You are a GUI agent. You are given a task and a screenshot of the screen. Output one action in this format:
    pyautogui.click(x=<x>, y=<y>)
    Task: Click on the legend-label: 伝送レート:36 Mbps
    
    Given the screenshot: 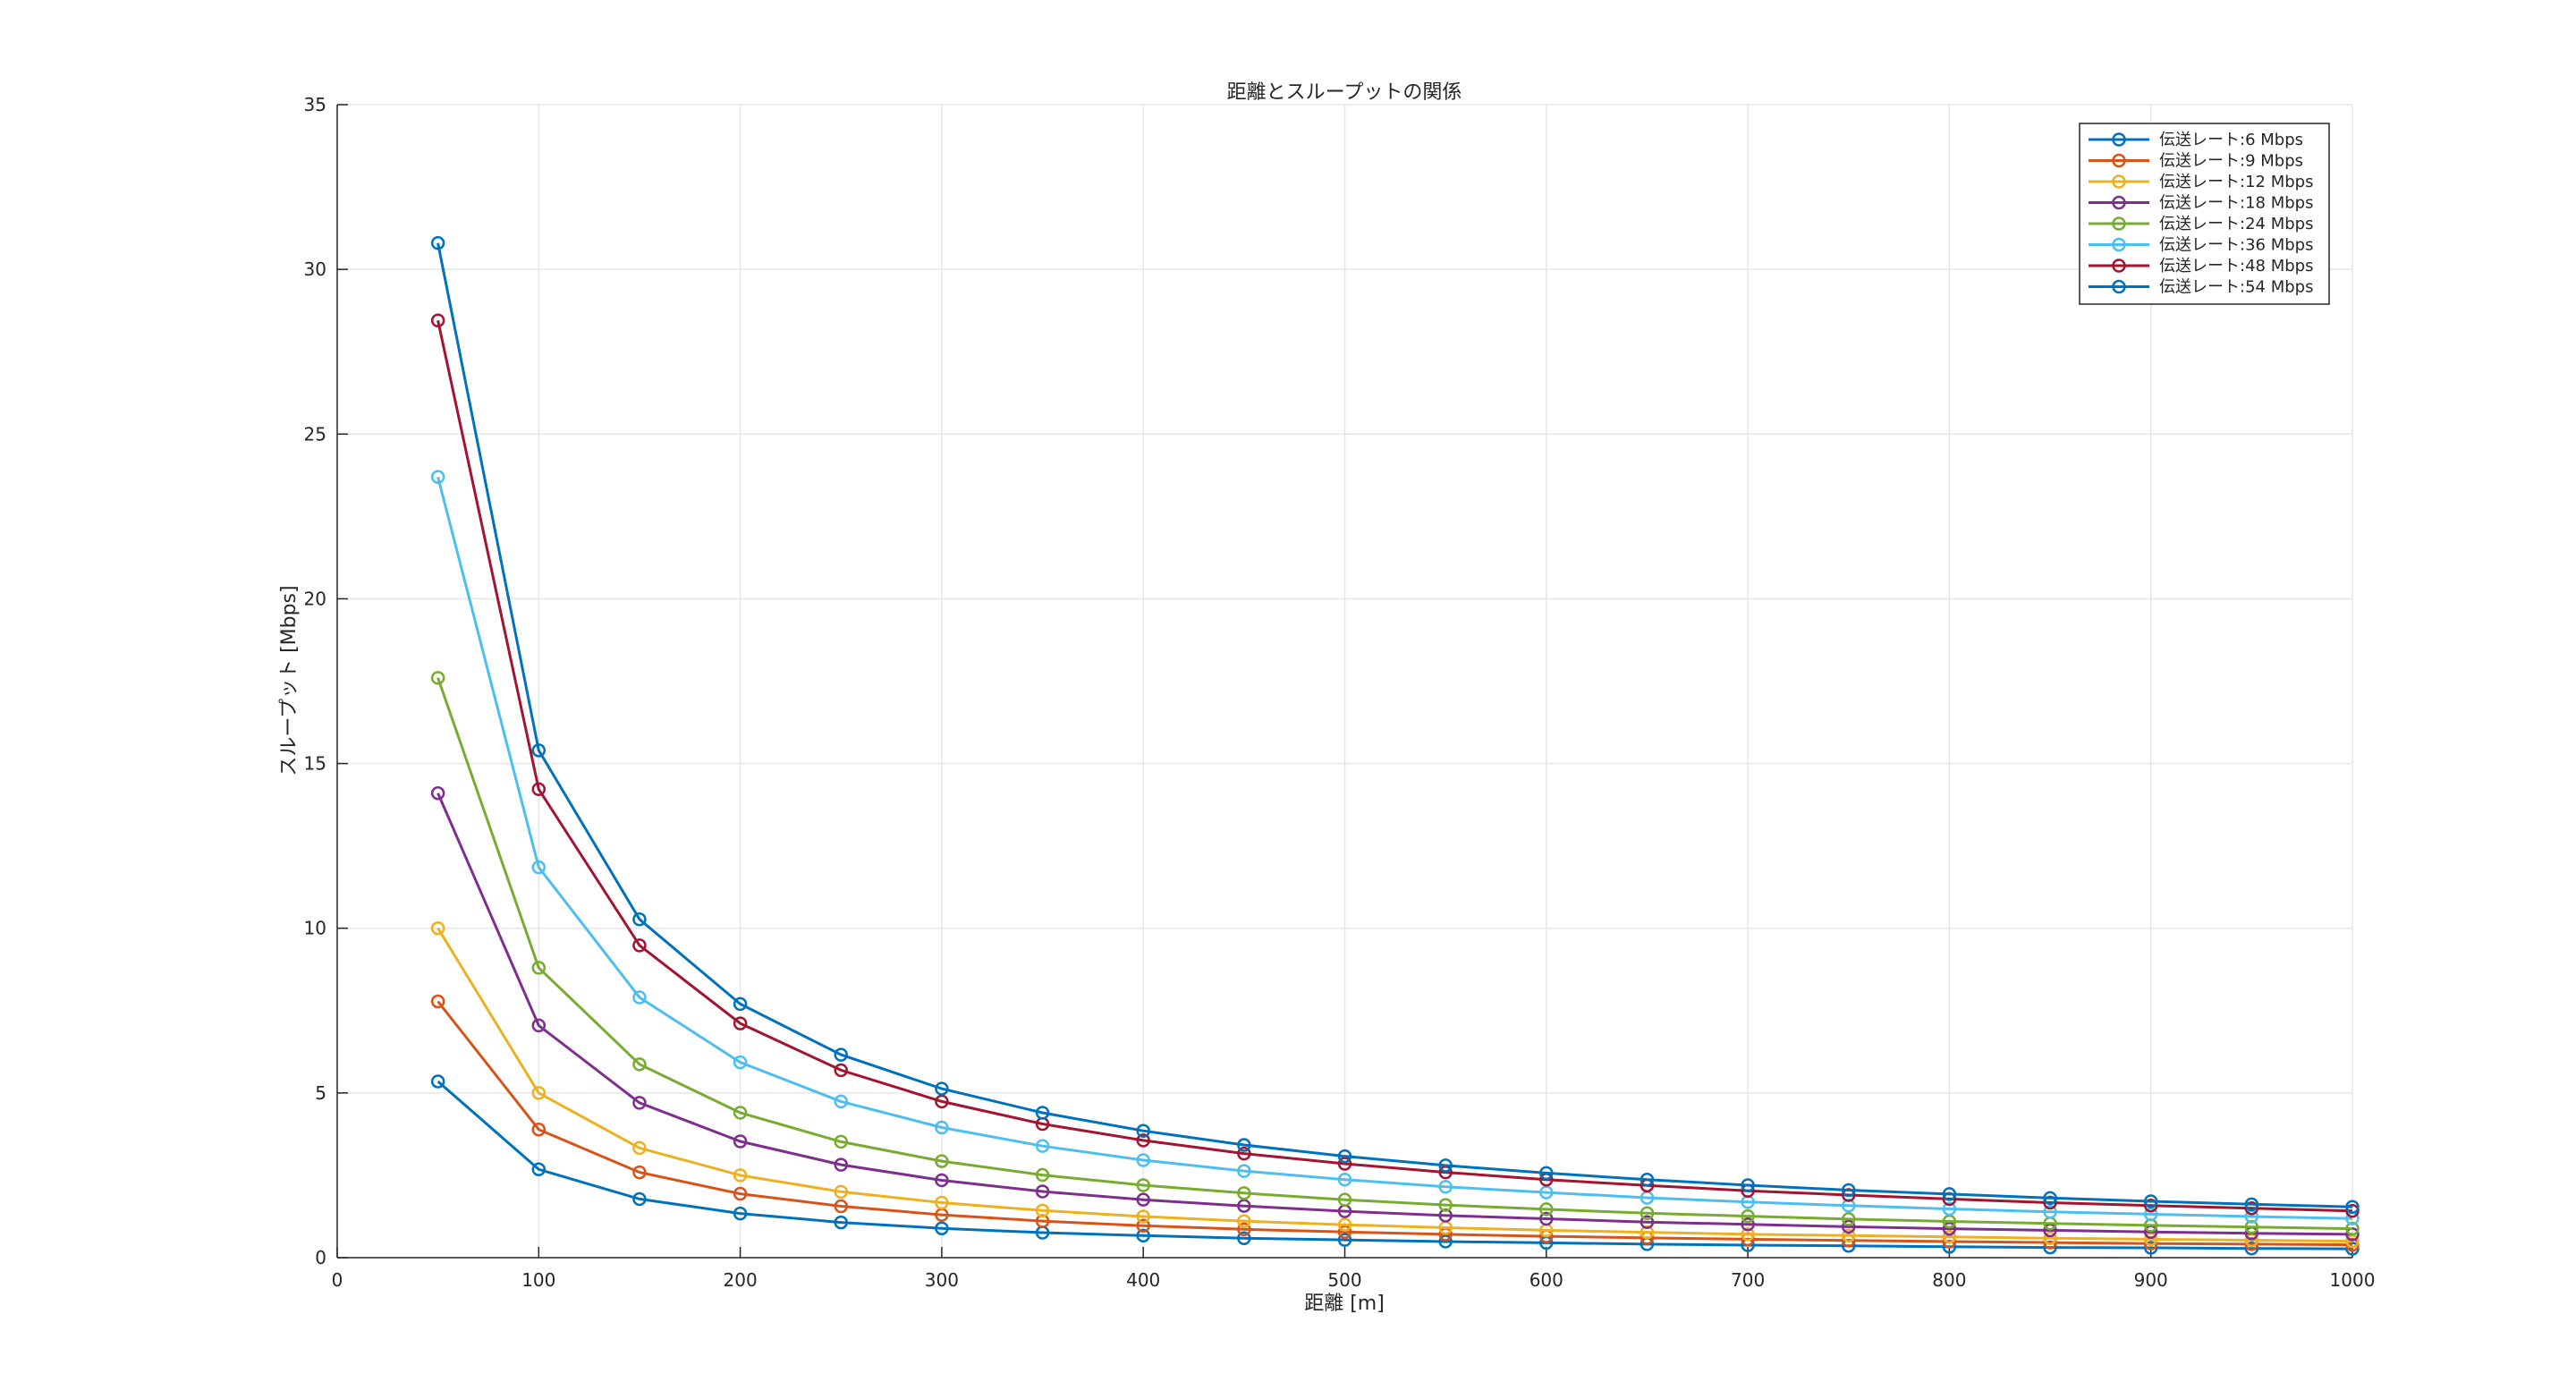 What is the action you would take?
    pyautogui.click(x=2236, y=245)
    